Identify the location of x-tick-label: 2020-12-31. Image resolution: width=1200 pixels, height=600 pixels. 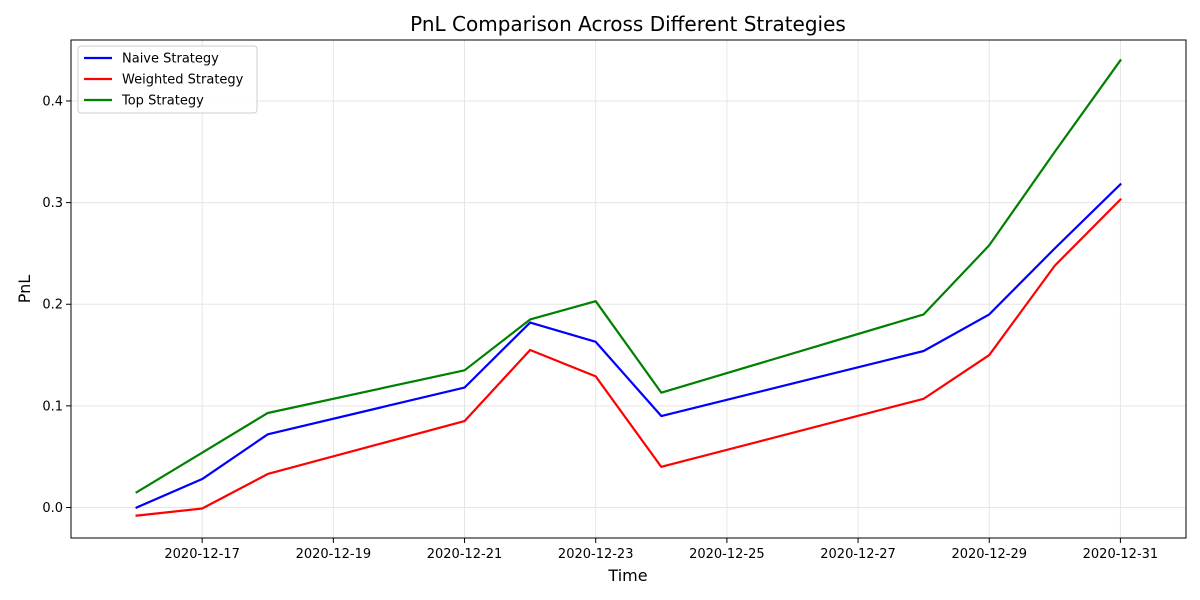
(1121, 554).